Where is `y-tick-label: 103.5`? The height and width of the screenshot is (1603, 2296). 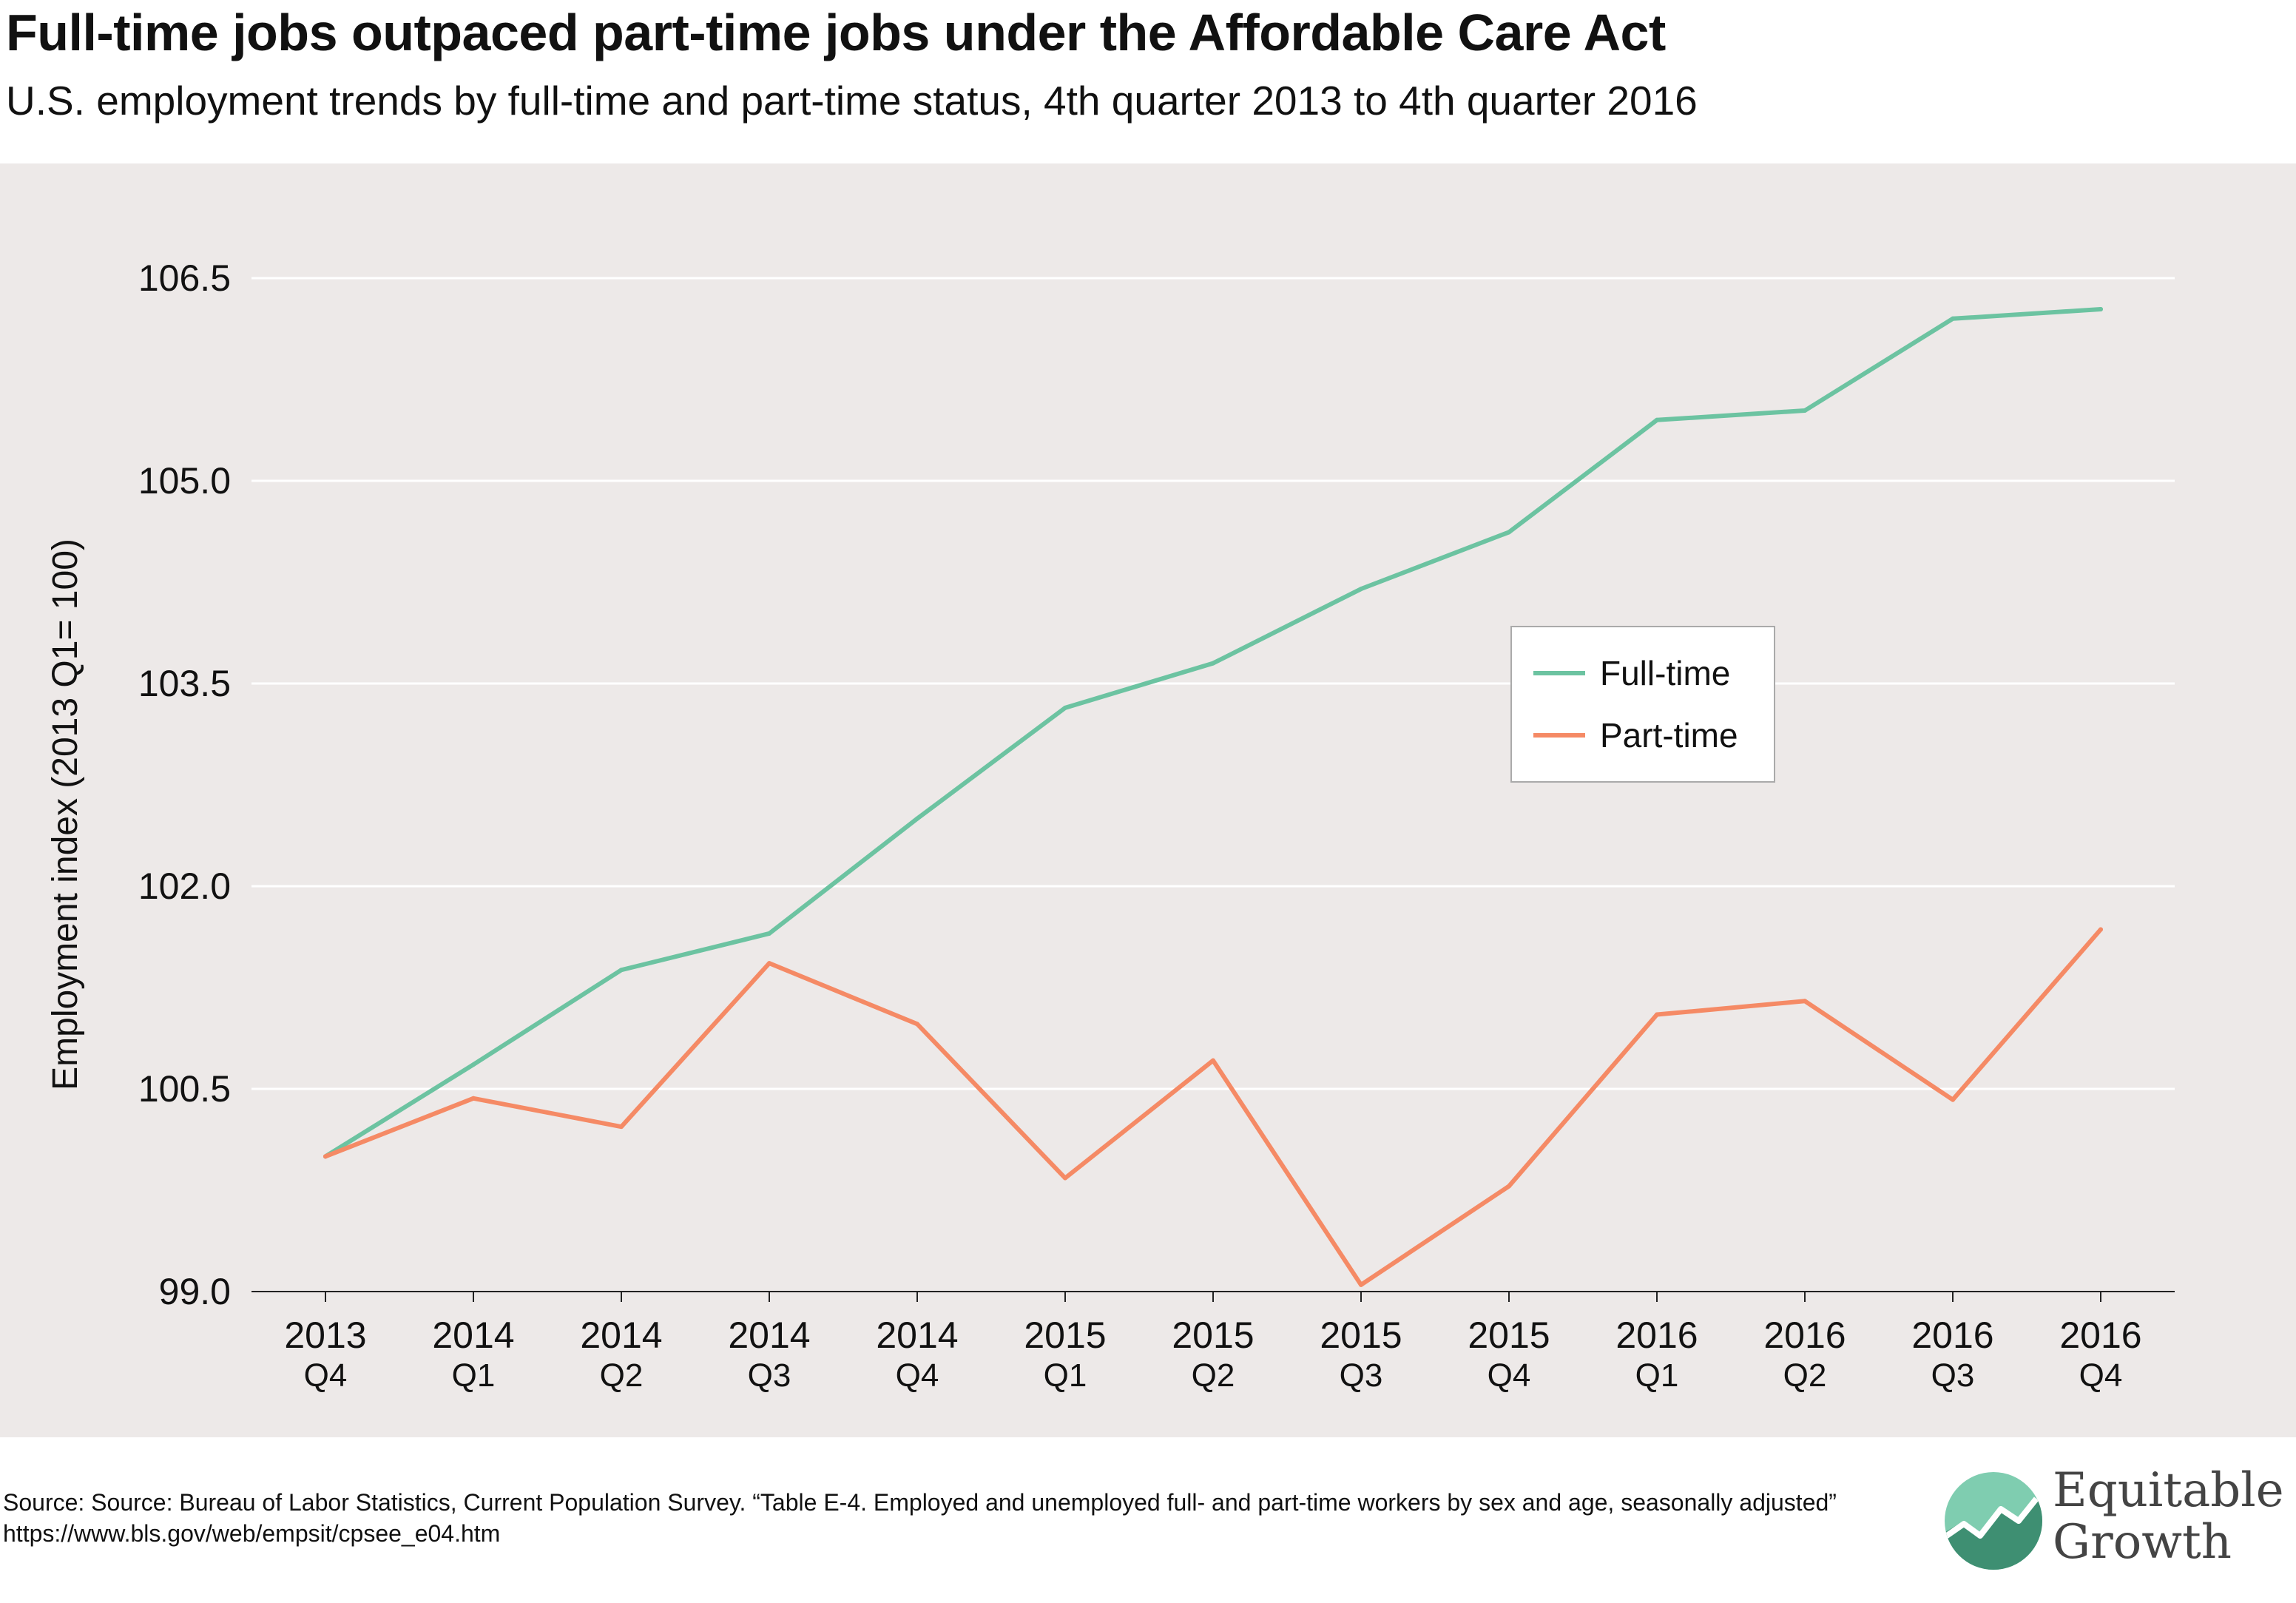
y-tick-label: 103.5 is located at coordinates (184, 684).